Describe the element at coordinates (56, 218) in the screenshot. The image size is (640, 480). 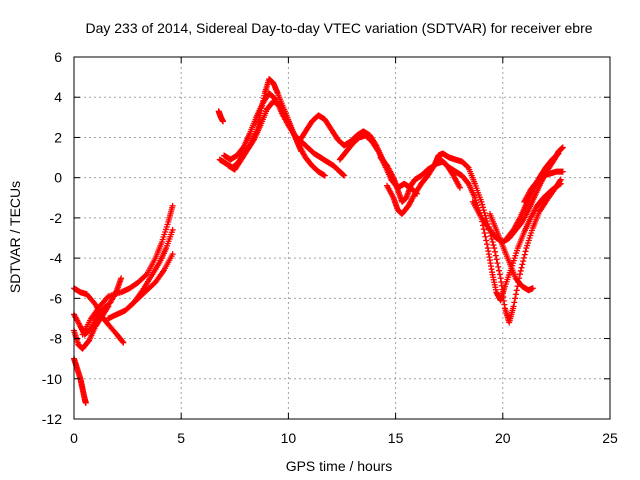
I see `y-tick-label: -2` at that location.